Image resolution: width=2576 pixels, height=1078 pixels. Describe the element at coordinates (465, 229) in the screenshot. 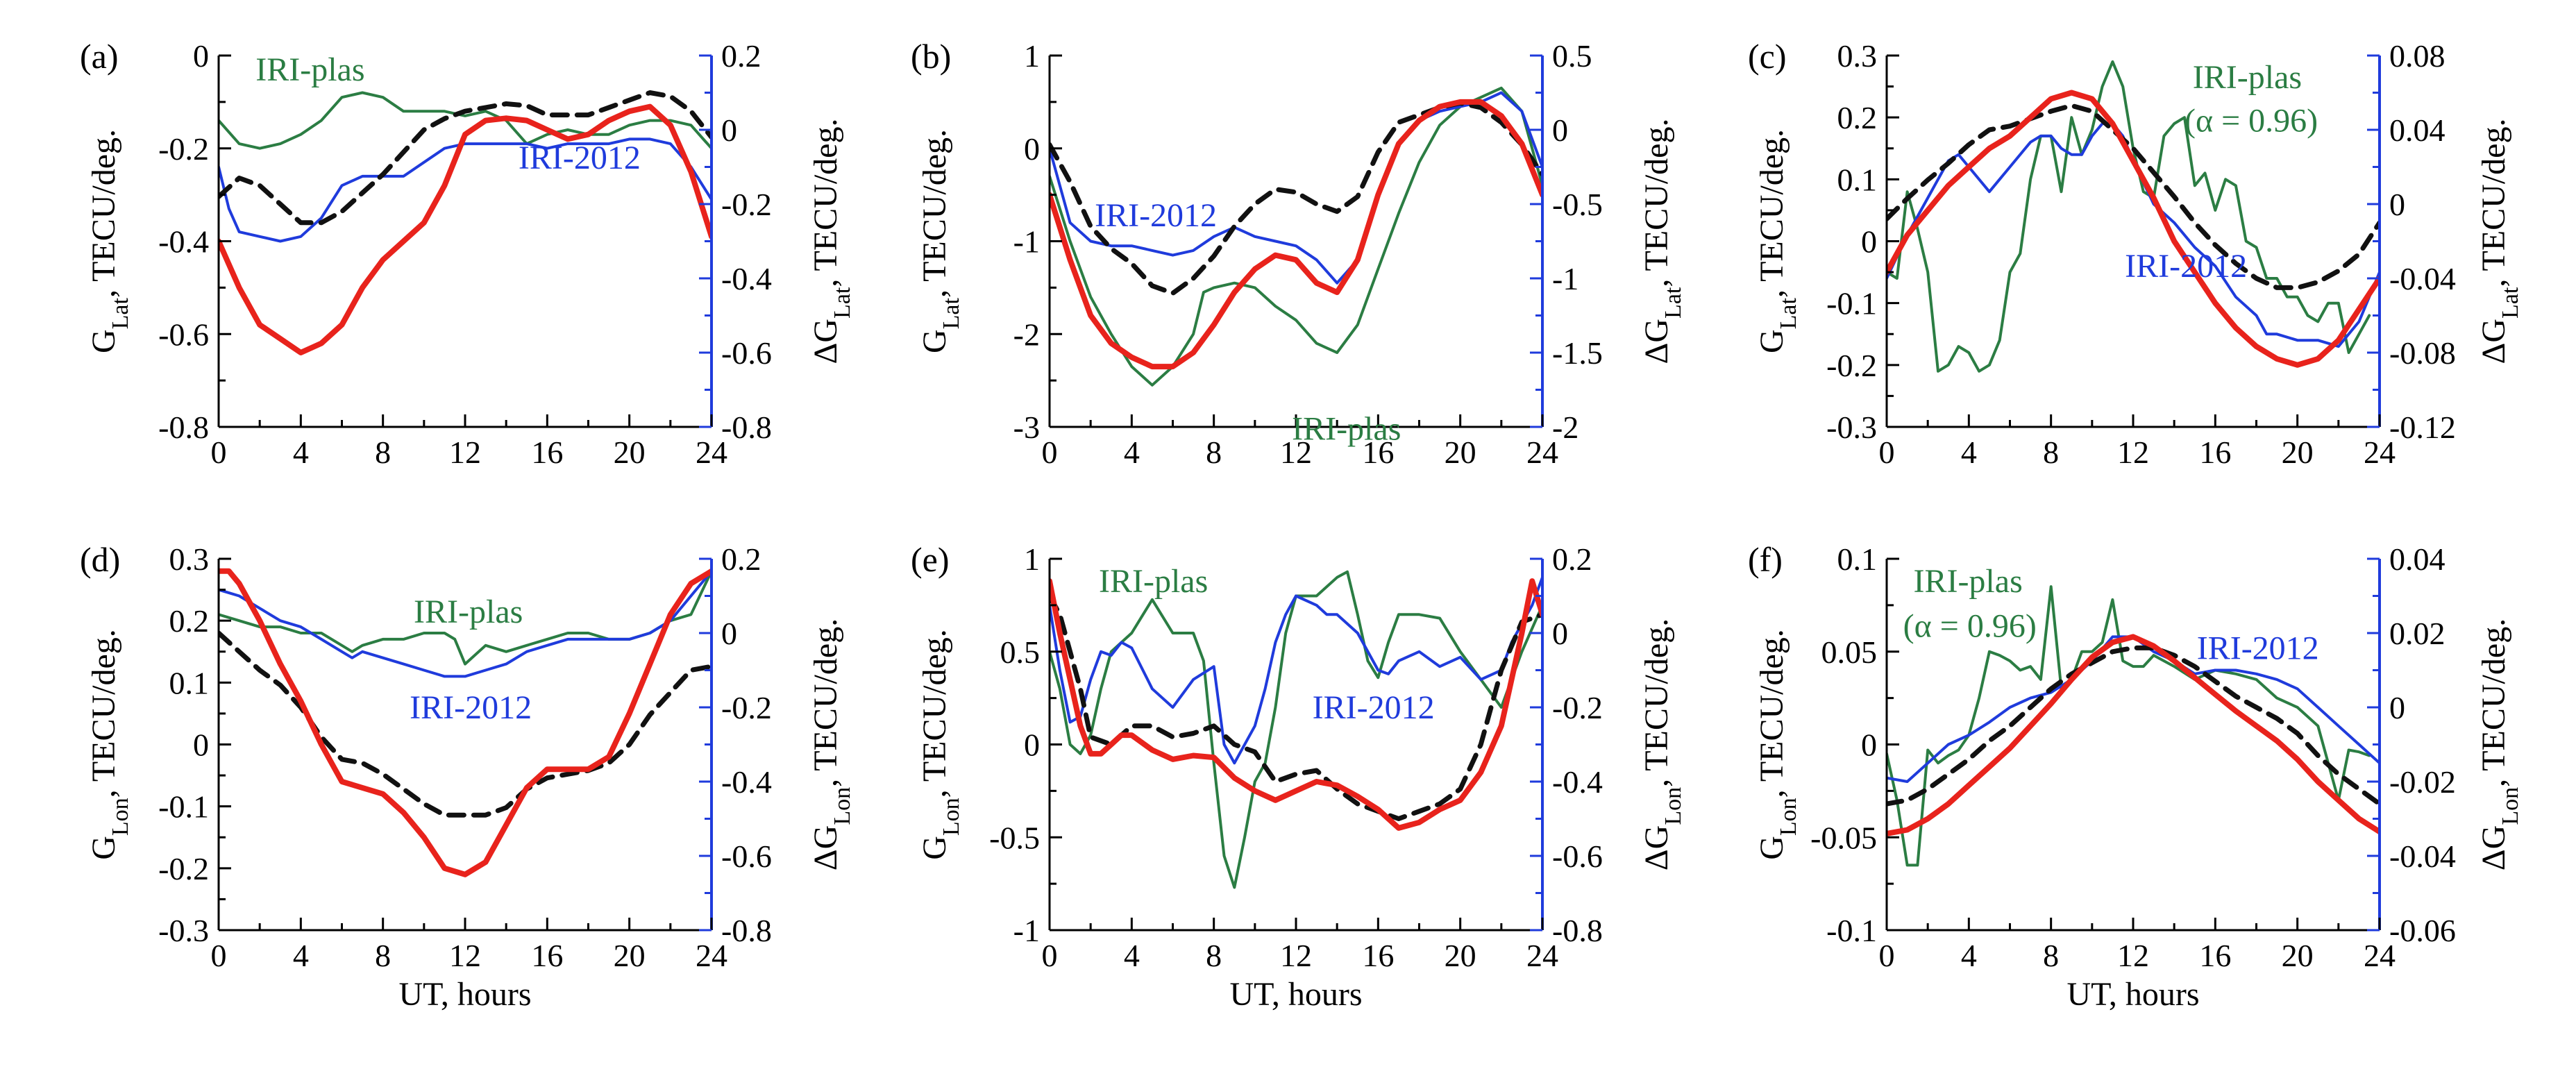

I see `panel-a-line-observed` at that location.